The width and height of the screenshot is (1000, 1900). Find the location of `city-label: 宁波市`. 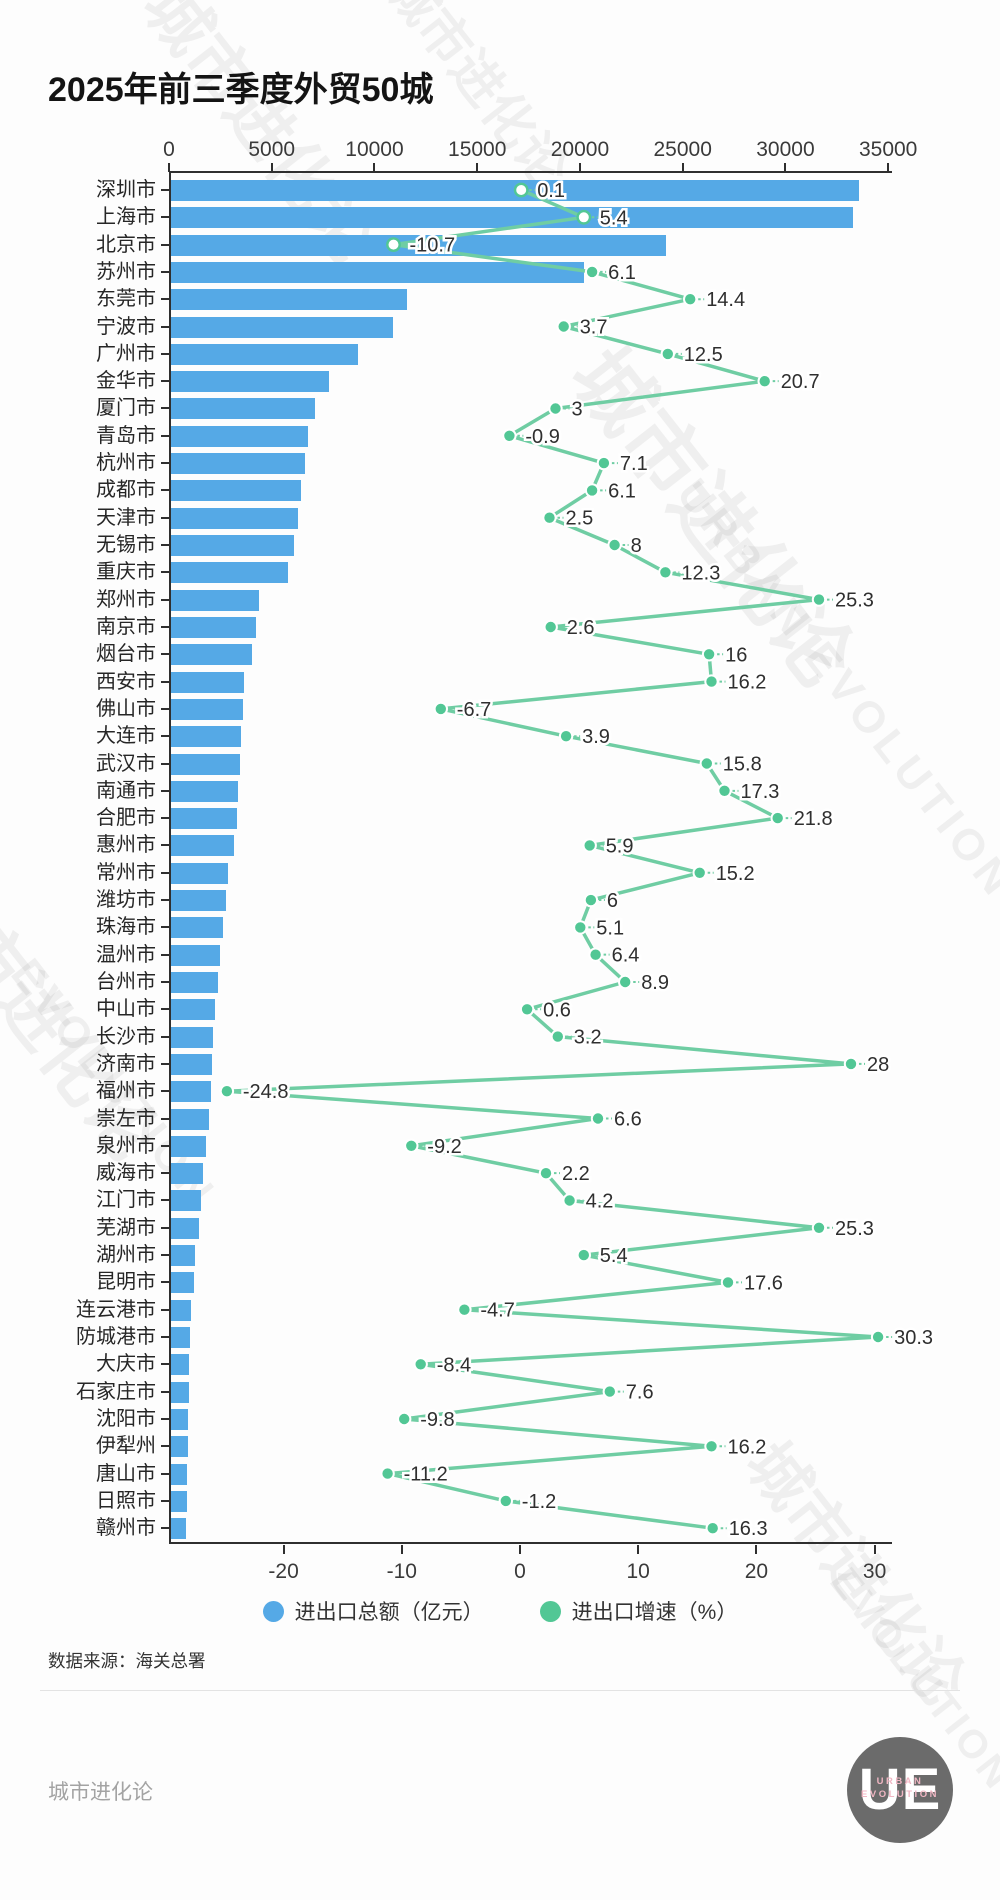

city-label: 宁波市 is located at coordinates (126, 326).